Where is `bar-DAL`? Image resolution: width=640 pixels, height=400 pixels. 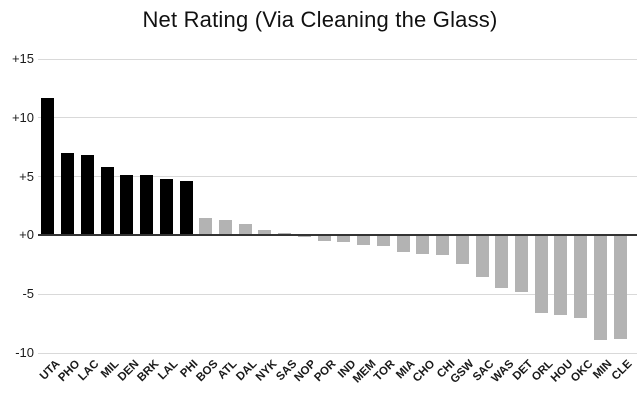
bar-DAL is located at coordinates (245, 229).